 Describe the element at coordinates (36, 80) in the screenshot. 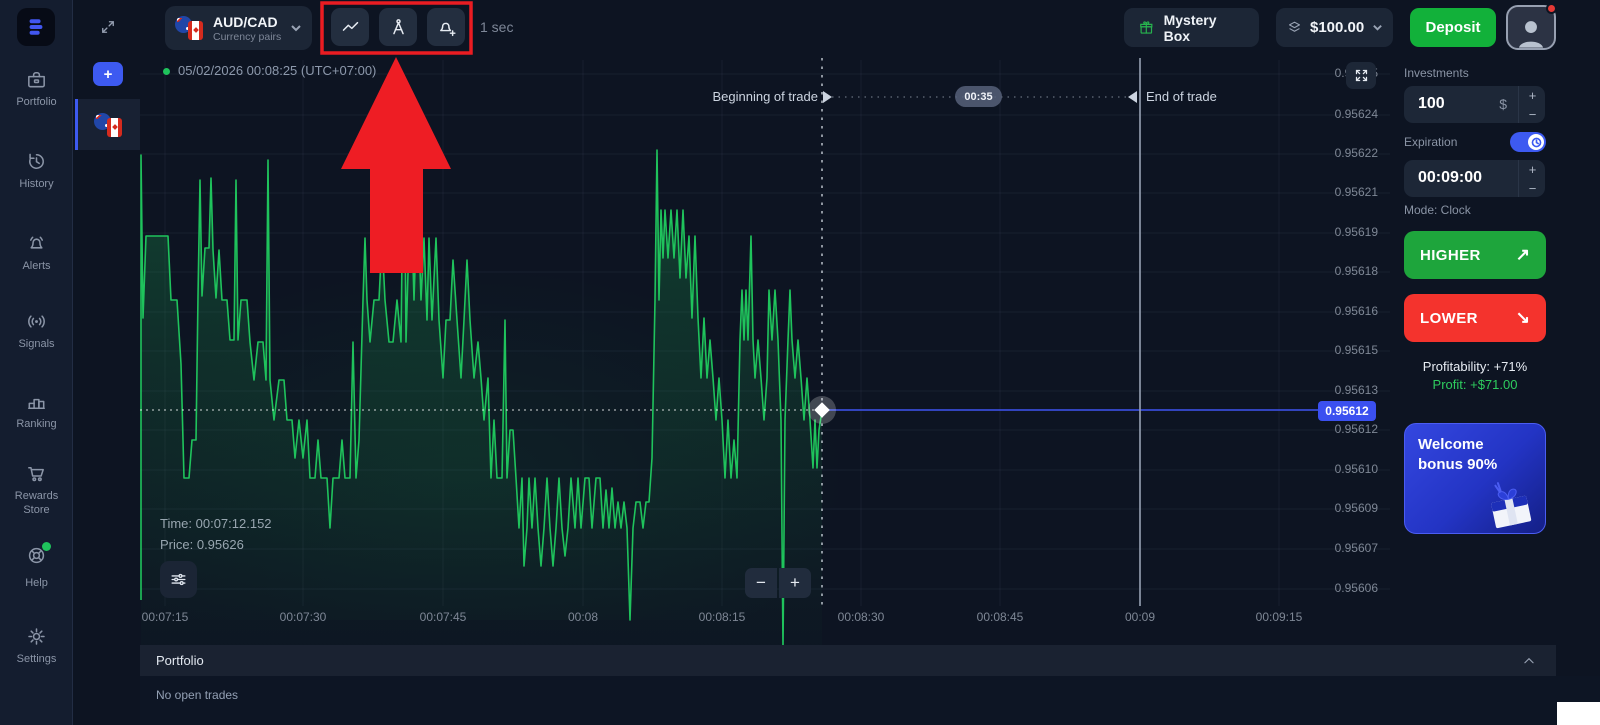

I see `briefcase-icon` at that location.